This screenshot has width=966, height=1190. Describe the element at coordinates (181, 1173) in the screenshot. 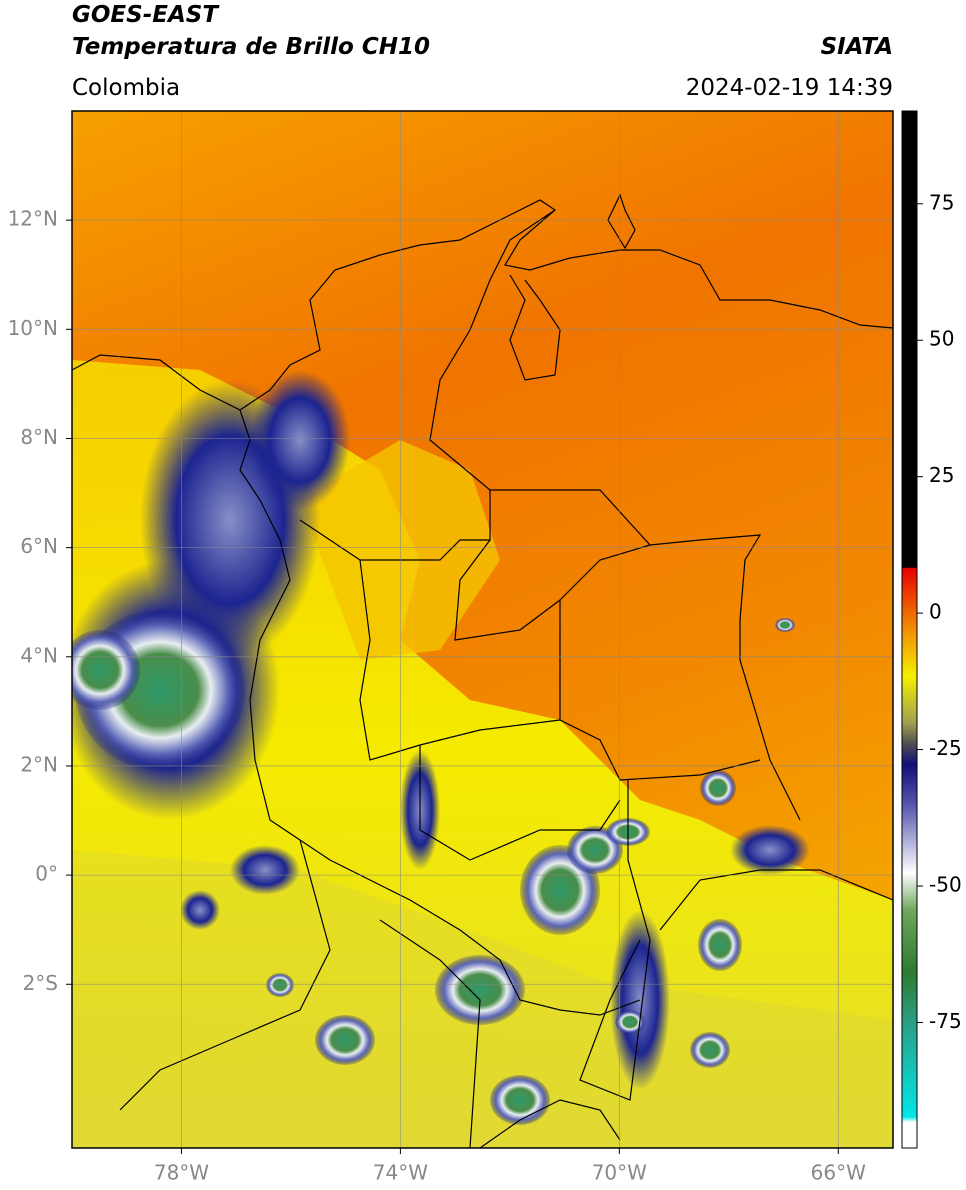

I see `x-tick-label: 78°W` at that location.